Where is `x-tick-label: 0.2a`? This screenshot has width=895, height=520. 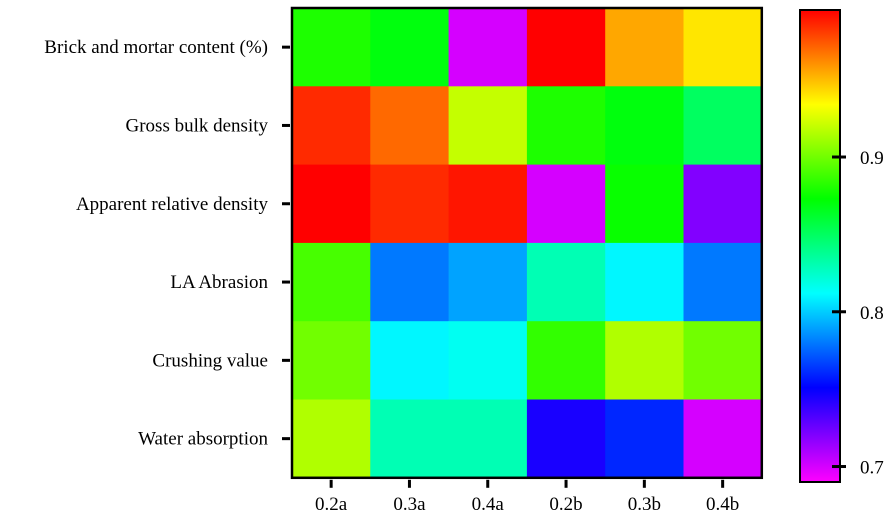
x-tick-label: 0.2a is located at coordinates (331, 504).